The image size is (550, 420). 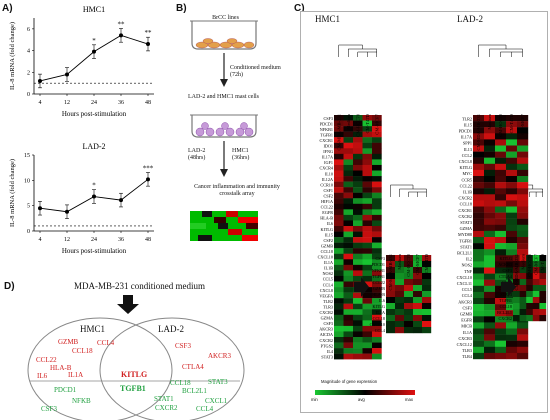 I want to click on gene-label: IL17A, so click(x=466, y=137).